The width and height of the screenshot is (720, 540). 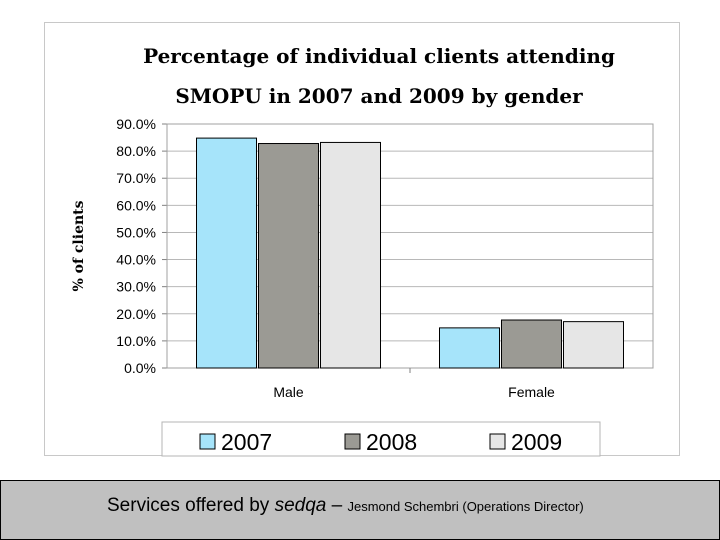 What do you see at coordinates (531, 392) in the screenshot?
I see `x-category-label: Female` at bounding box center [531, 392].